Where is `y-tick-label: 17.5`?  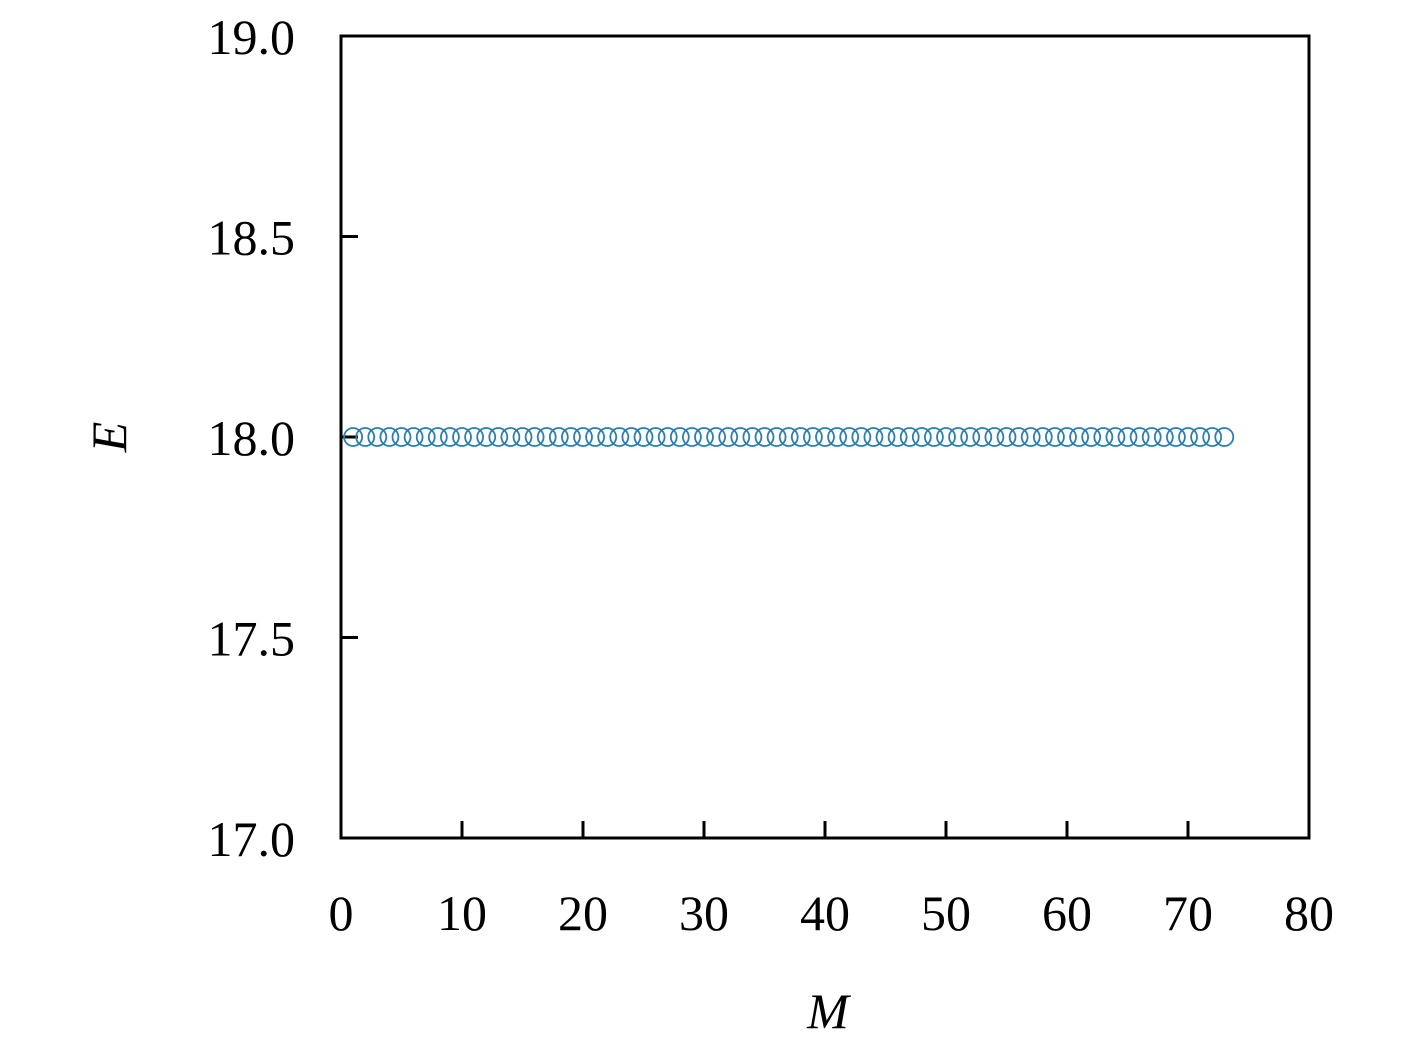 y-tick-label: 17.5 is located at coordinates (252, 639).